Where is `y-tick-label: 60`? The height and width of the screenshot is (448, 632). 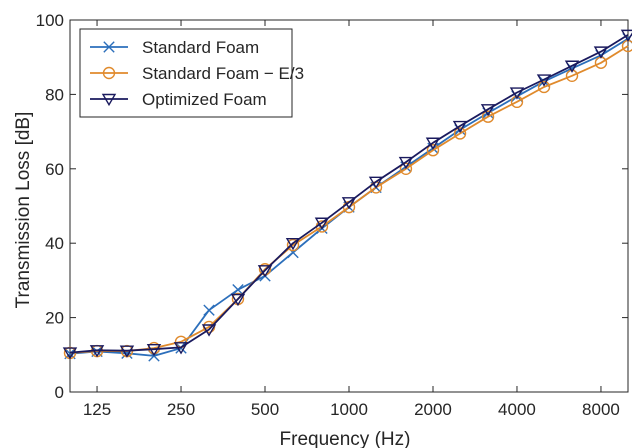 y-tick-label: 60 is located at coordinates (54, 169).